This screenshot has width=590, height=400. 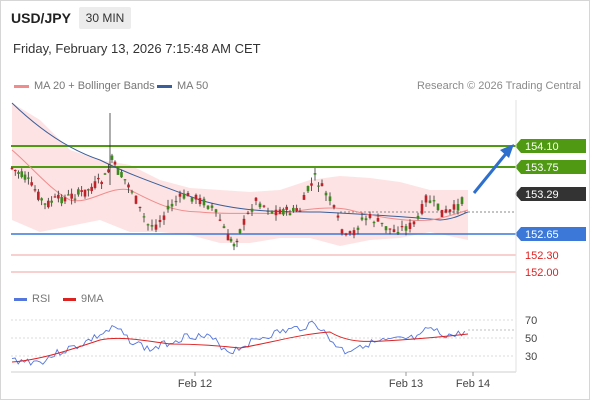 I want to click on forecast-arrow-shaft, so click(x=491, y=171).